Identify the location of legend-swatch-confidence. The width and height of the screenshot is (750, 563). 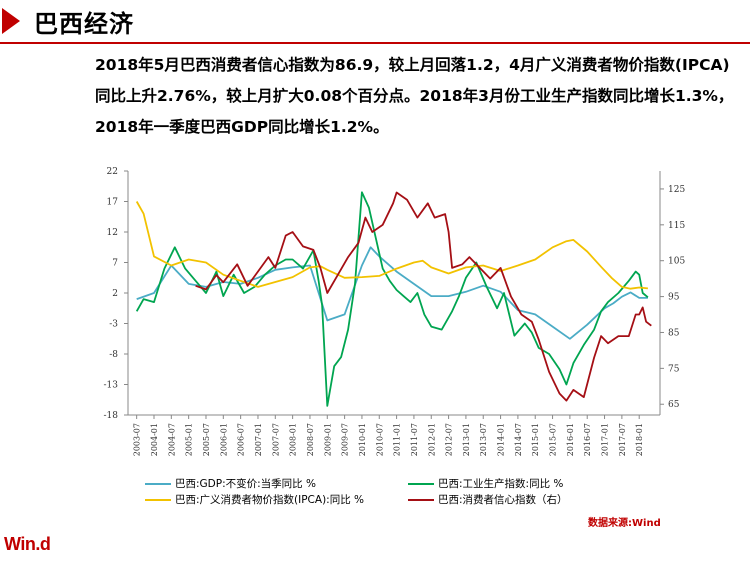
(421, 499).